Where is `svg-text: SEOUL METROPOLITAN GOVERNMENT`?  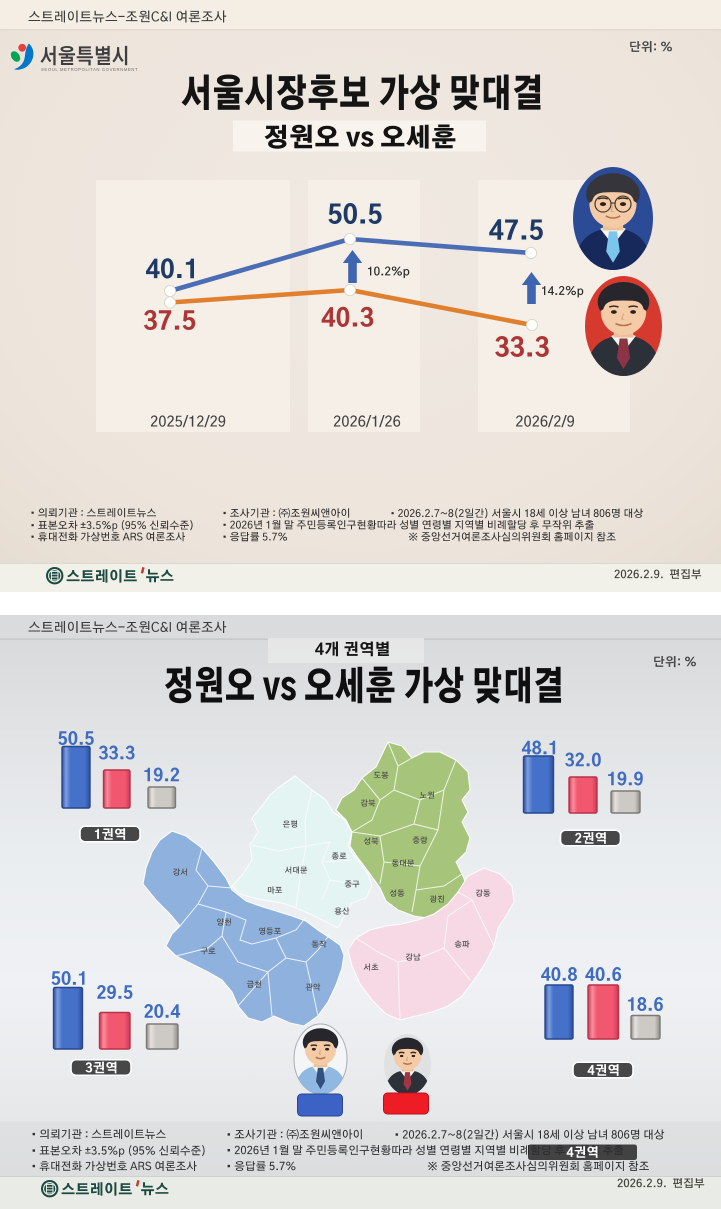 svg-text: SEOUL METROPOLITAN GOVERNMENT is located at coordinates (89, 69).